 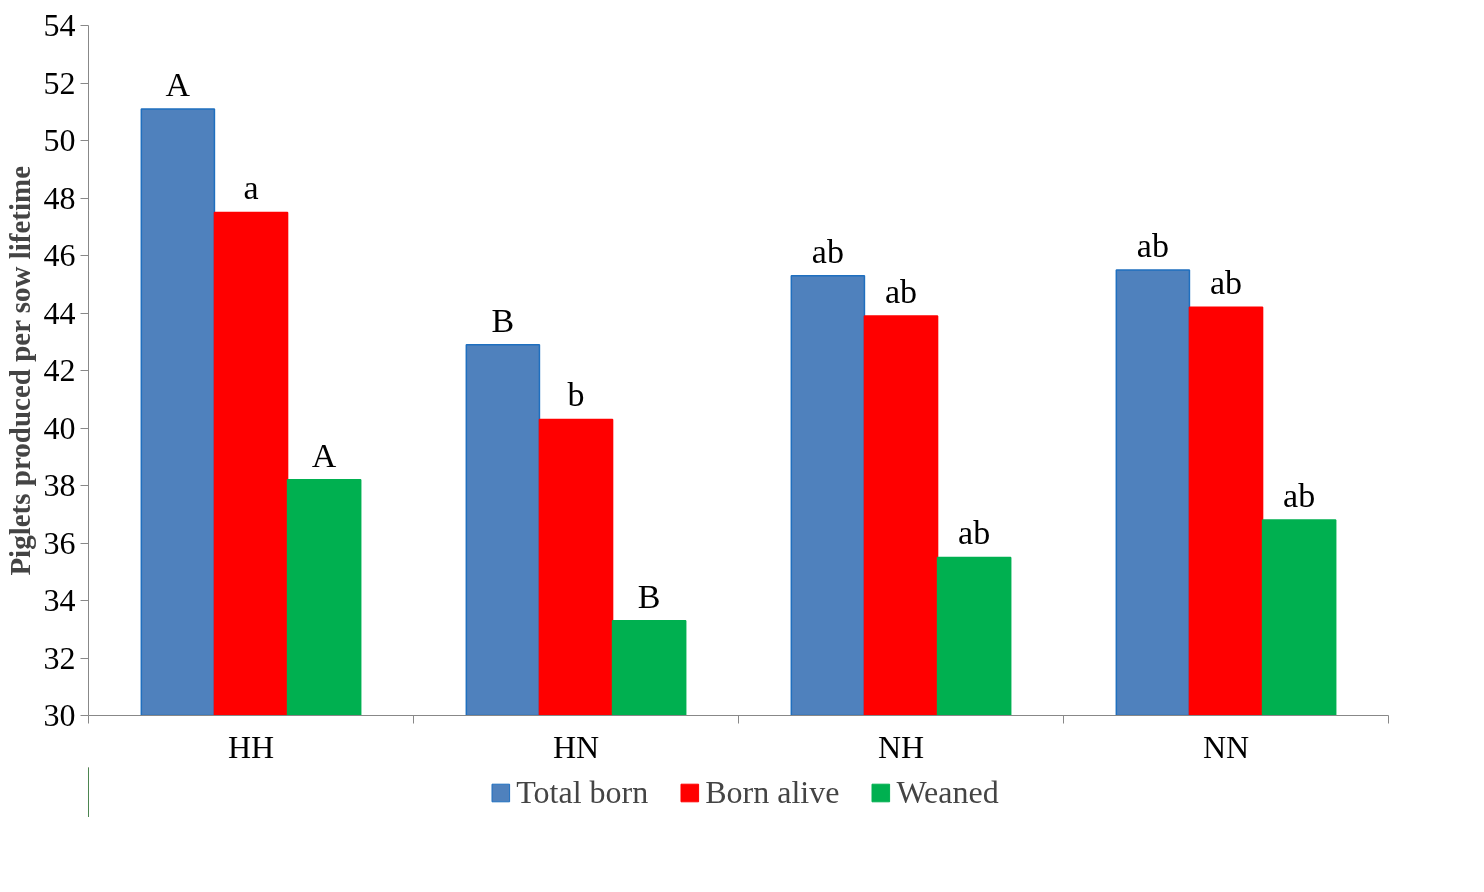 What do you see at coordinates (1226, 746) in the screenshot?
I see `x-tick-label: NN` at bounding box center [1226, 746].